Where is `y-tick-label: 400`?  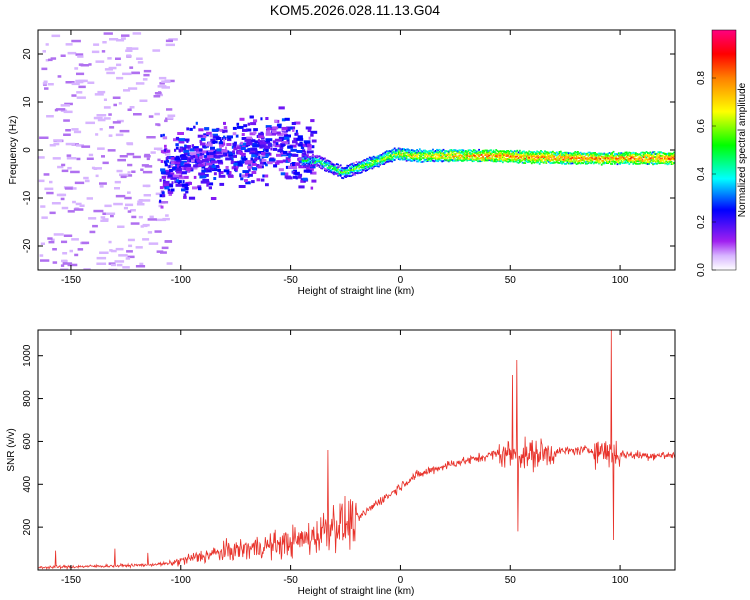 y-tick-label: 400 is located at coordinates (27, 484).